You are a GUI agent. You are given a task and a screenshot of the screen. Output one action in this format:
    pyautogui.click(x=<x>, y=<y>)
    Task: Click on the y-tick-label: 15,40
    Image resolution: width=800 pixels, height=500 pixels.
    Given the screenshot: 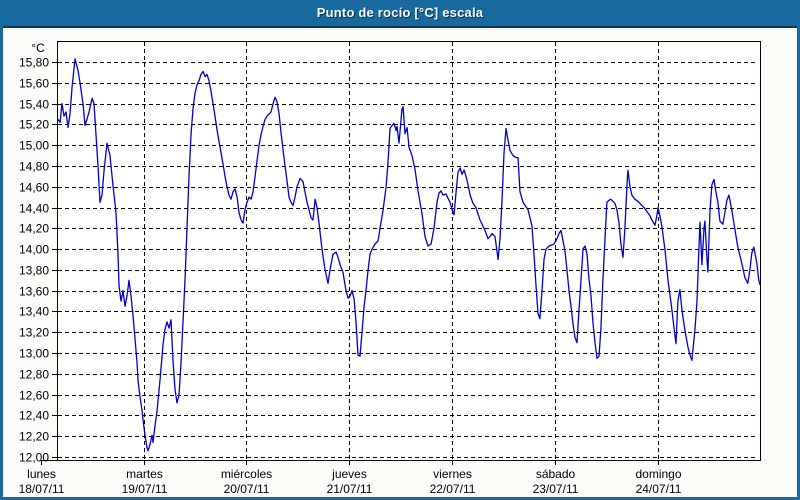 What is the action you would take?
    pyautogui.click(x=34, y=105)
    